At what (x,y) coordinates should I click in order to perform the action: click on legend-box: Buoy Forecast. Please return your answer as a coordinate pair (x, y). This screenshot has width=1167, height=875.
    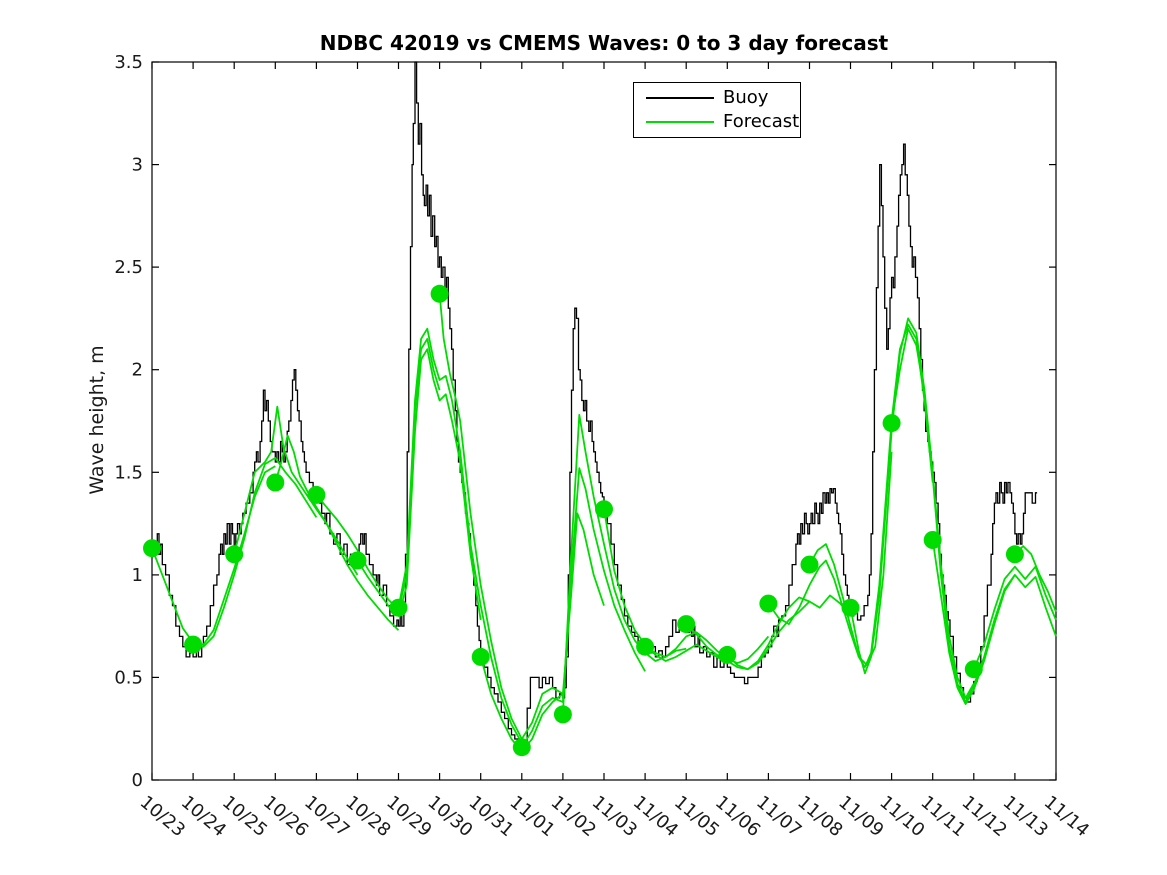
    Looking at the image, I should click on (717, 110).